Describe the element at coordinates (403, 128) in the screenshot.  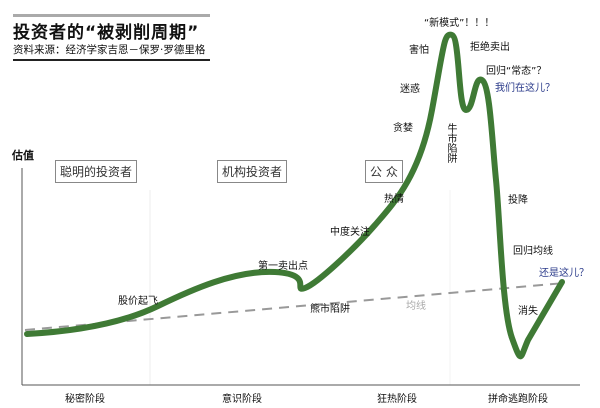
I see `label-greed: 贪婪` at that location.